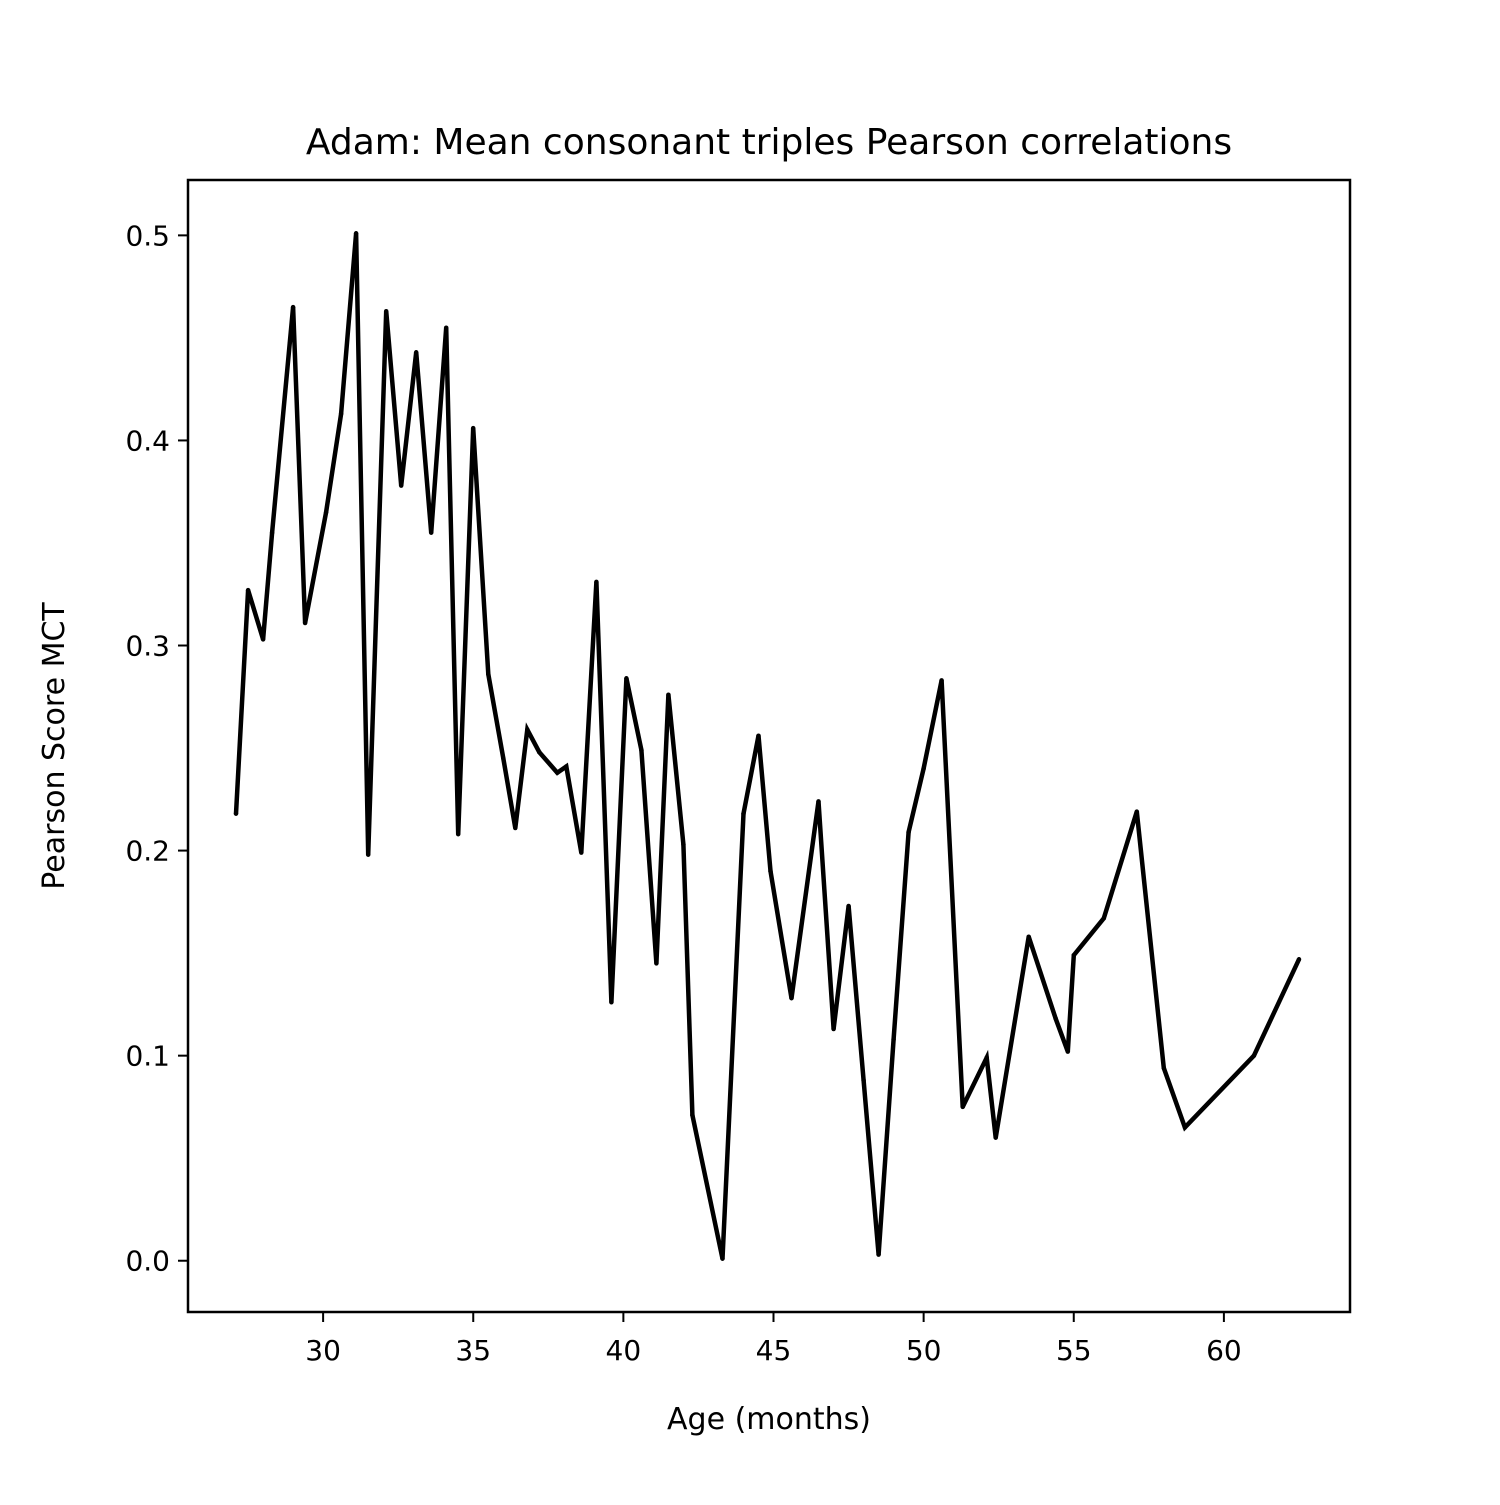 Image resolution: width=1500 pixels, height=1505 pixels. I want to click on x-axis-ticks: 30 35 40 45 50 55 60, so click(773, 1339).